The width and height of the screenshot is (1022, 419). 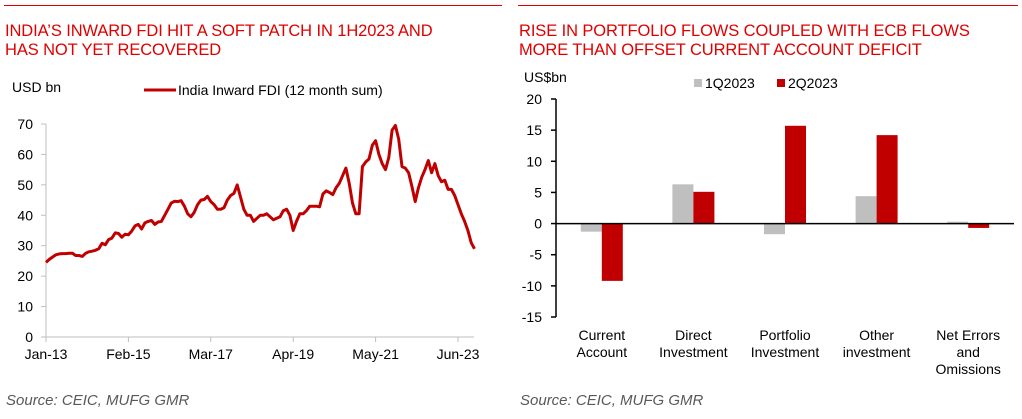 I want to click on y-tick-label: 70, so click(x=25, y=124).